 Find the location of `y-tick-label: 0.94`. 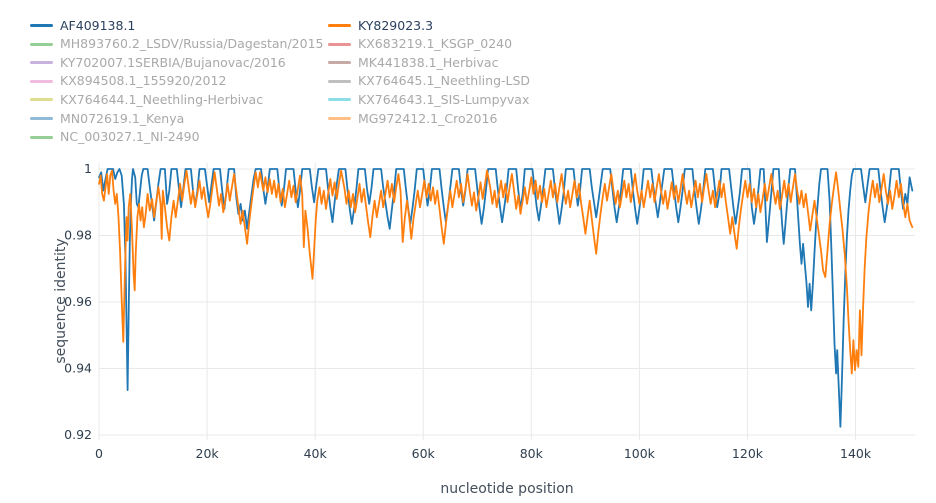

y-tick-label: 0.94 is located at coordinates (78, 368).